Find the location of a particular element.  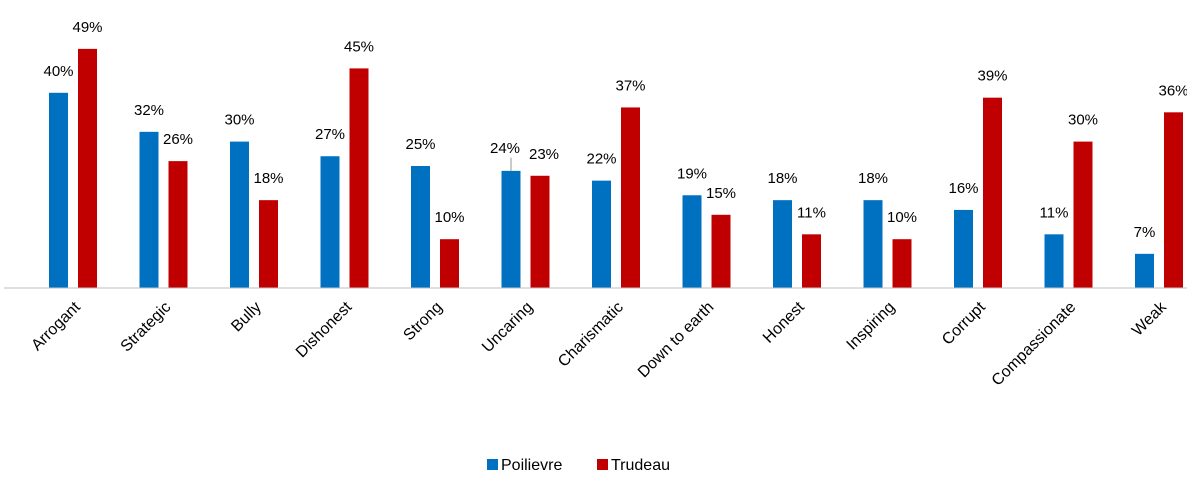

bar-arrogant-poilievre is located at coordinates (58, 190).